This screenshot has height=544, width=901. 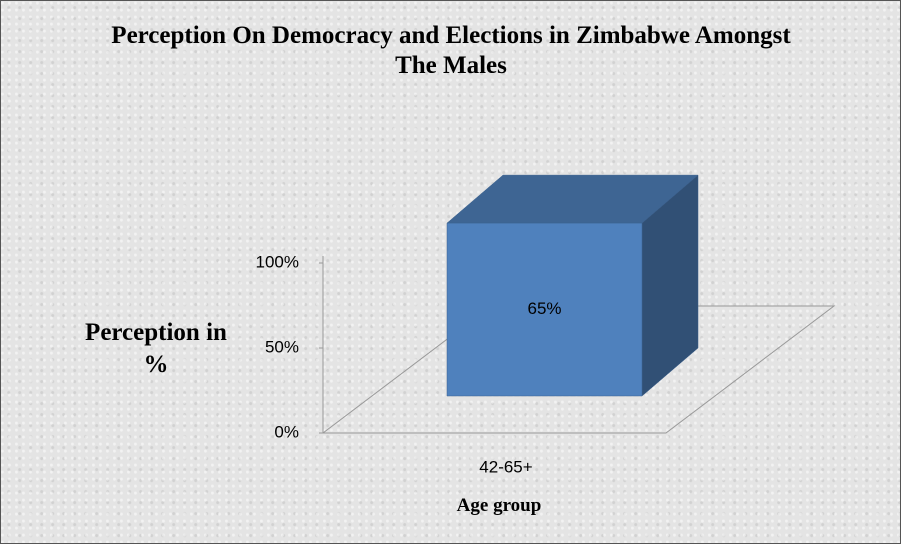 What do you see at coordinates (499, 505) in the screenshot?
I see `x-axis-label: Age group` at bounding box center [499, 505].